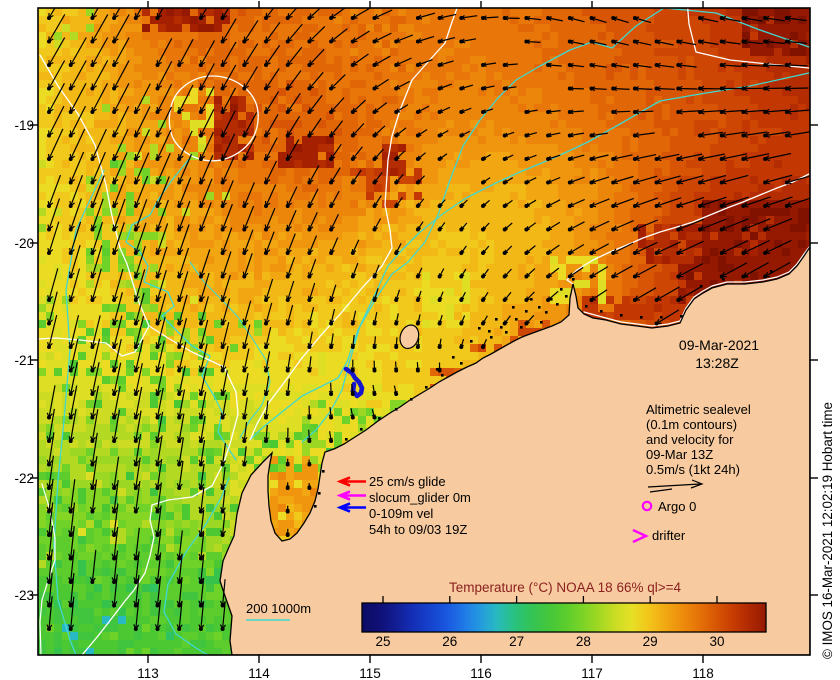 The height and width of the screenshot is (680, 840). Describe the element at coordinates (418, 529) in the screenshot. I see `svg-text: 54h to 09/03 19Z` at that location.